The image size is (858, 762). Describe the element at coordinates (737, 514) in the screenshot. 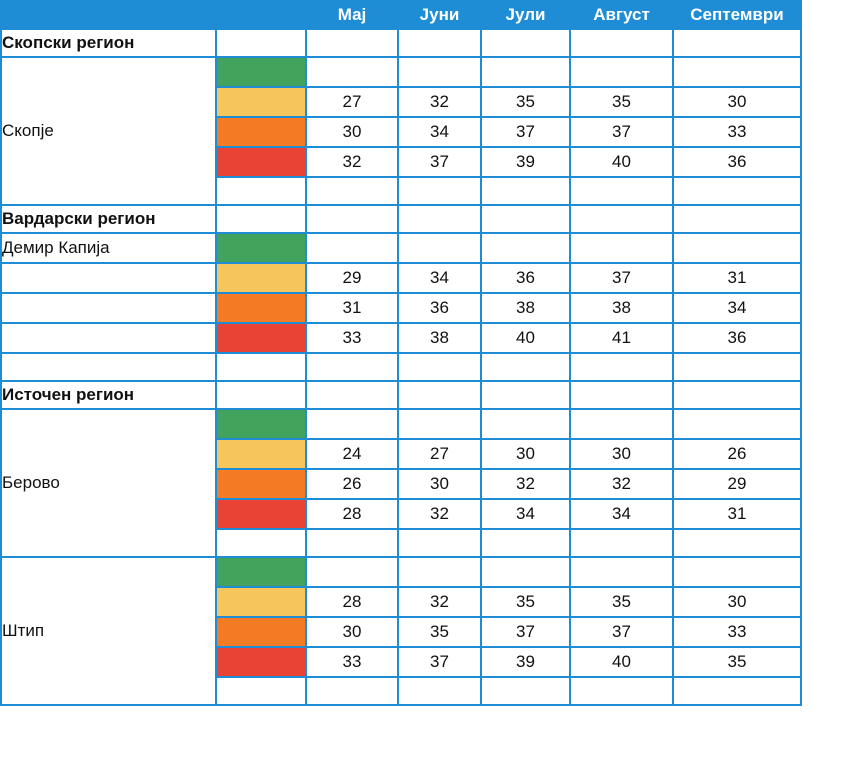

I see `value-september: 31` at that location.